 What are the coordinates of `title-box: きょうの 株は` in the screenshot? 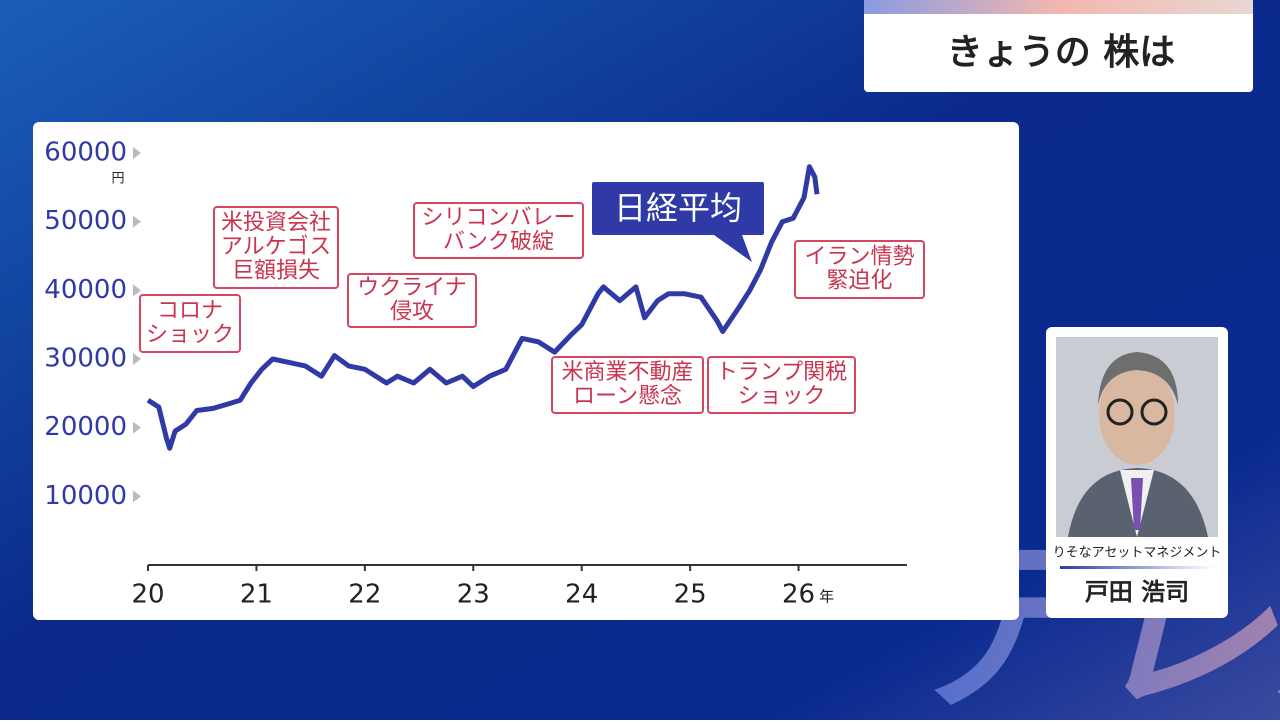 It's located at (1058, 46).